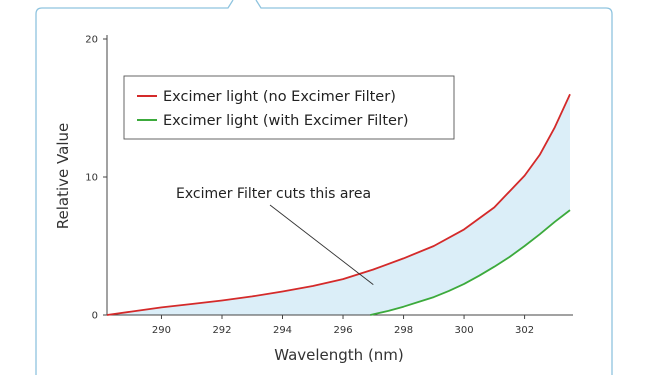  I want to click on annotation-text: Excimer Filter cuts this area, so click(273, 194).